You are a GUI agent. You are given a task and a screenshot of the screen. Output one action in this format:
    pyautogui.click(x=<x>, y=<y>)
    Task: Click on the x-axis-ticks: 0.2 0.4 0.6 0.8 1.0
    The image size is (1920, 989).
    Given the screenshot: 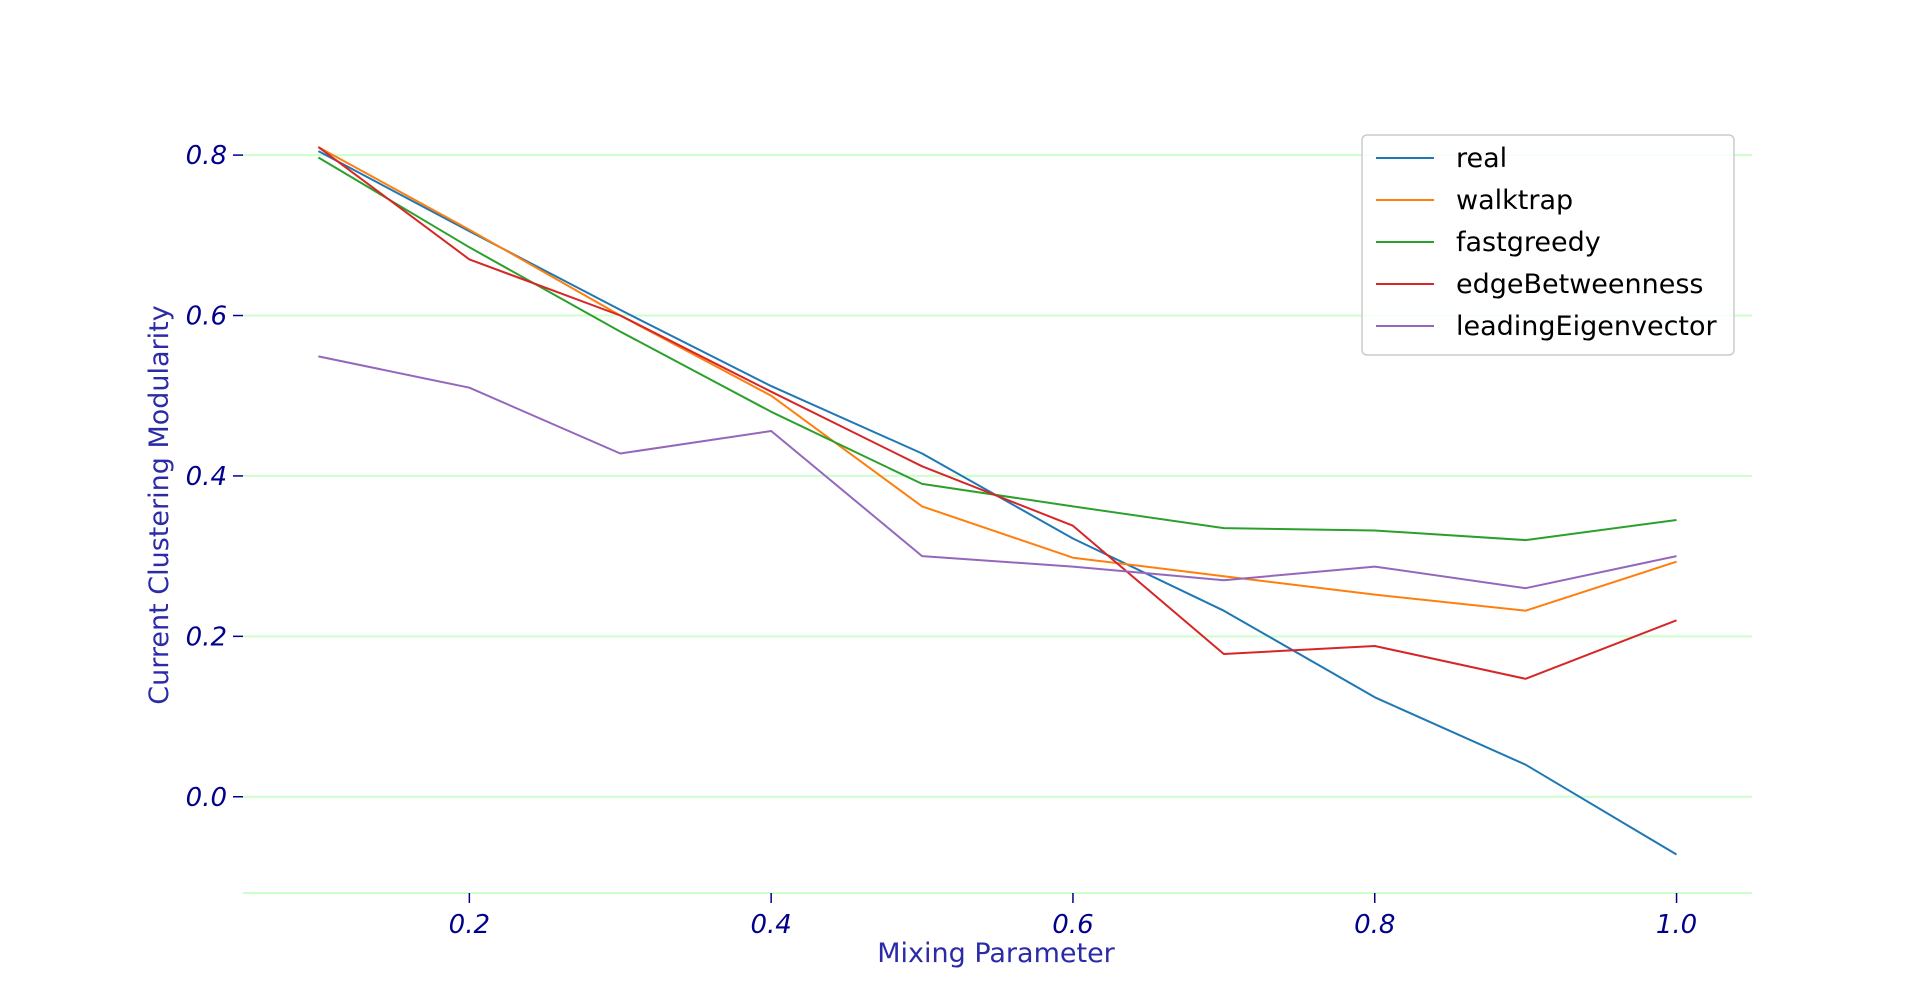 What is the action you would take?
    pyautogui.click(x=1073, y=916)
    